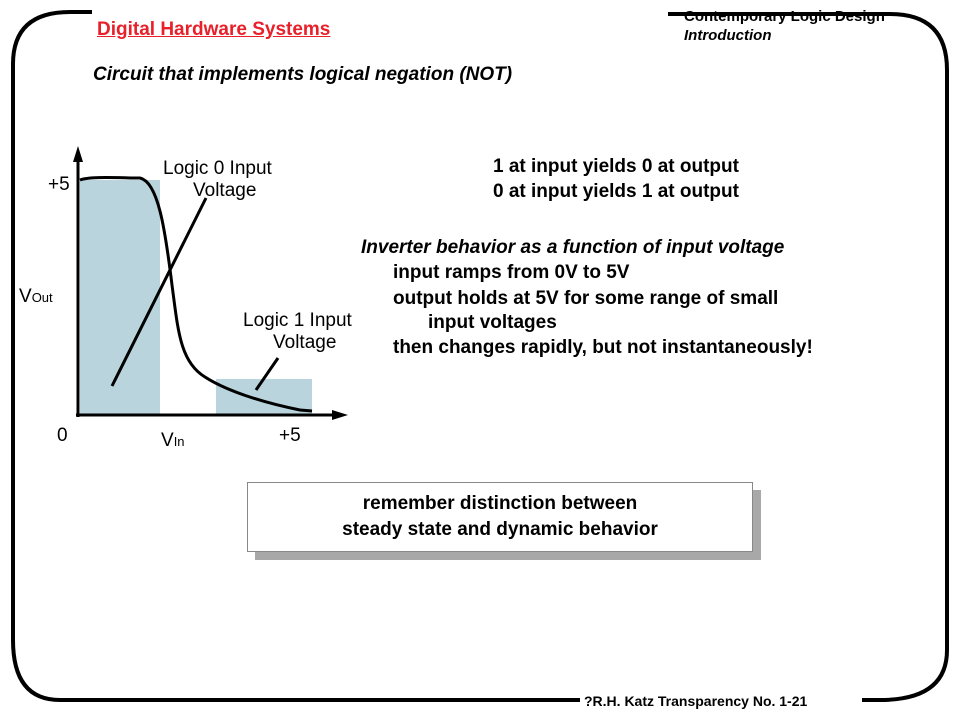 The image size is (960, 720). I want to click on y-axis-label: VOut, so click(36, 297).